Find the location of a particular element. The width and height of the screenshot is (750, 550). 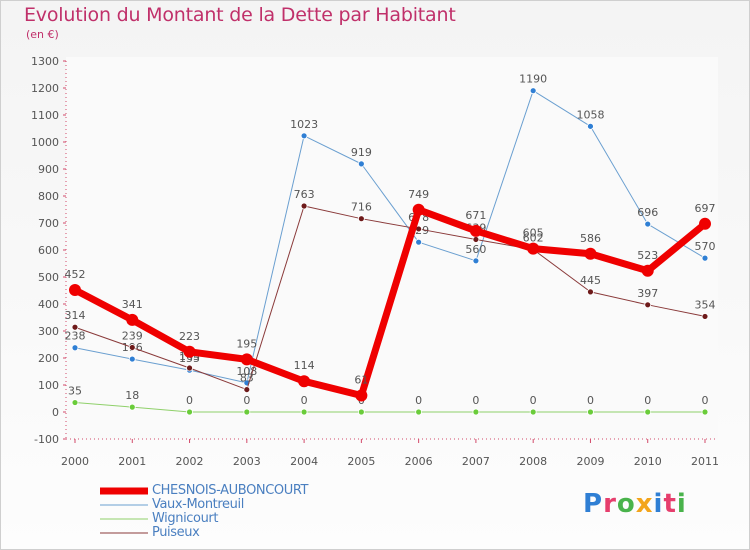

y-tick-label: 1200 is located at coordinates (45, 88).